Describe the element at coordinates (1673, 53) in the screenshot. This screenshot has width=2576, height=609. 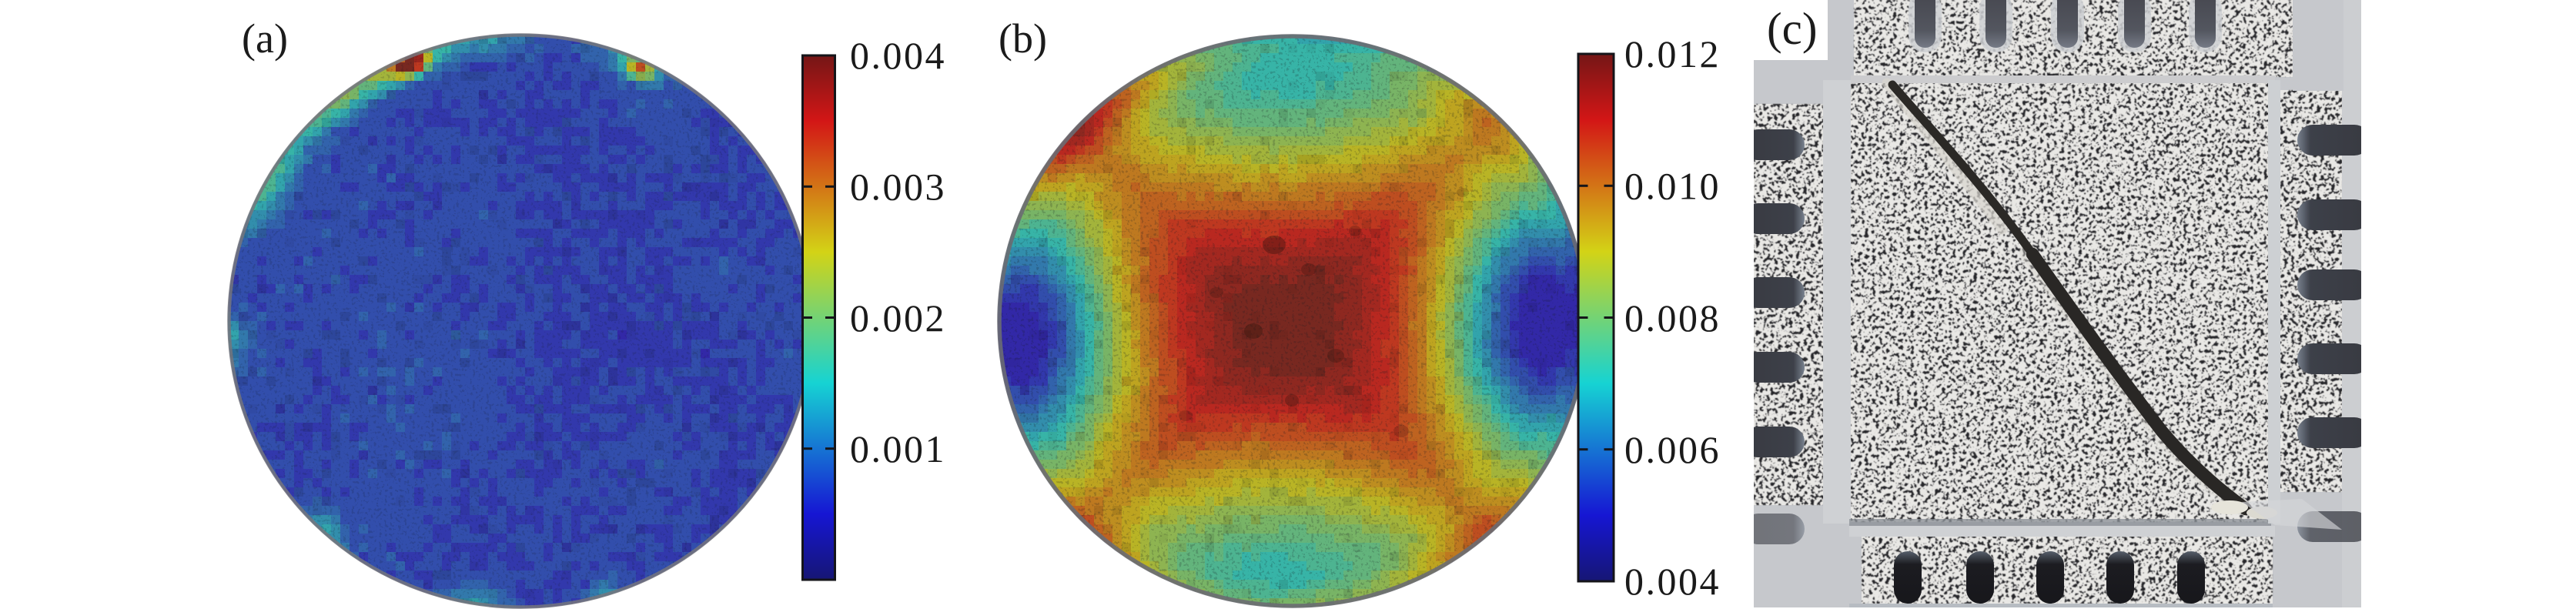
I see `svg-text: 0.012` at that location.